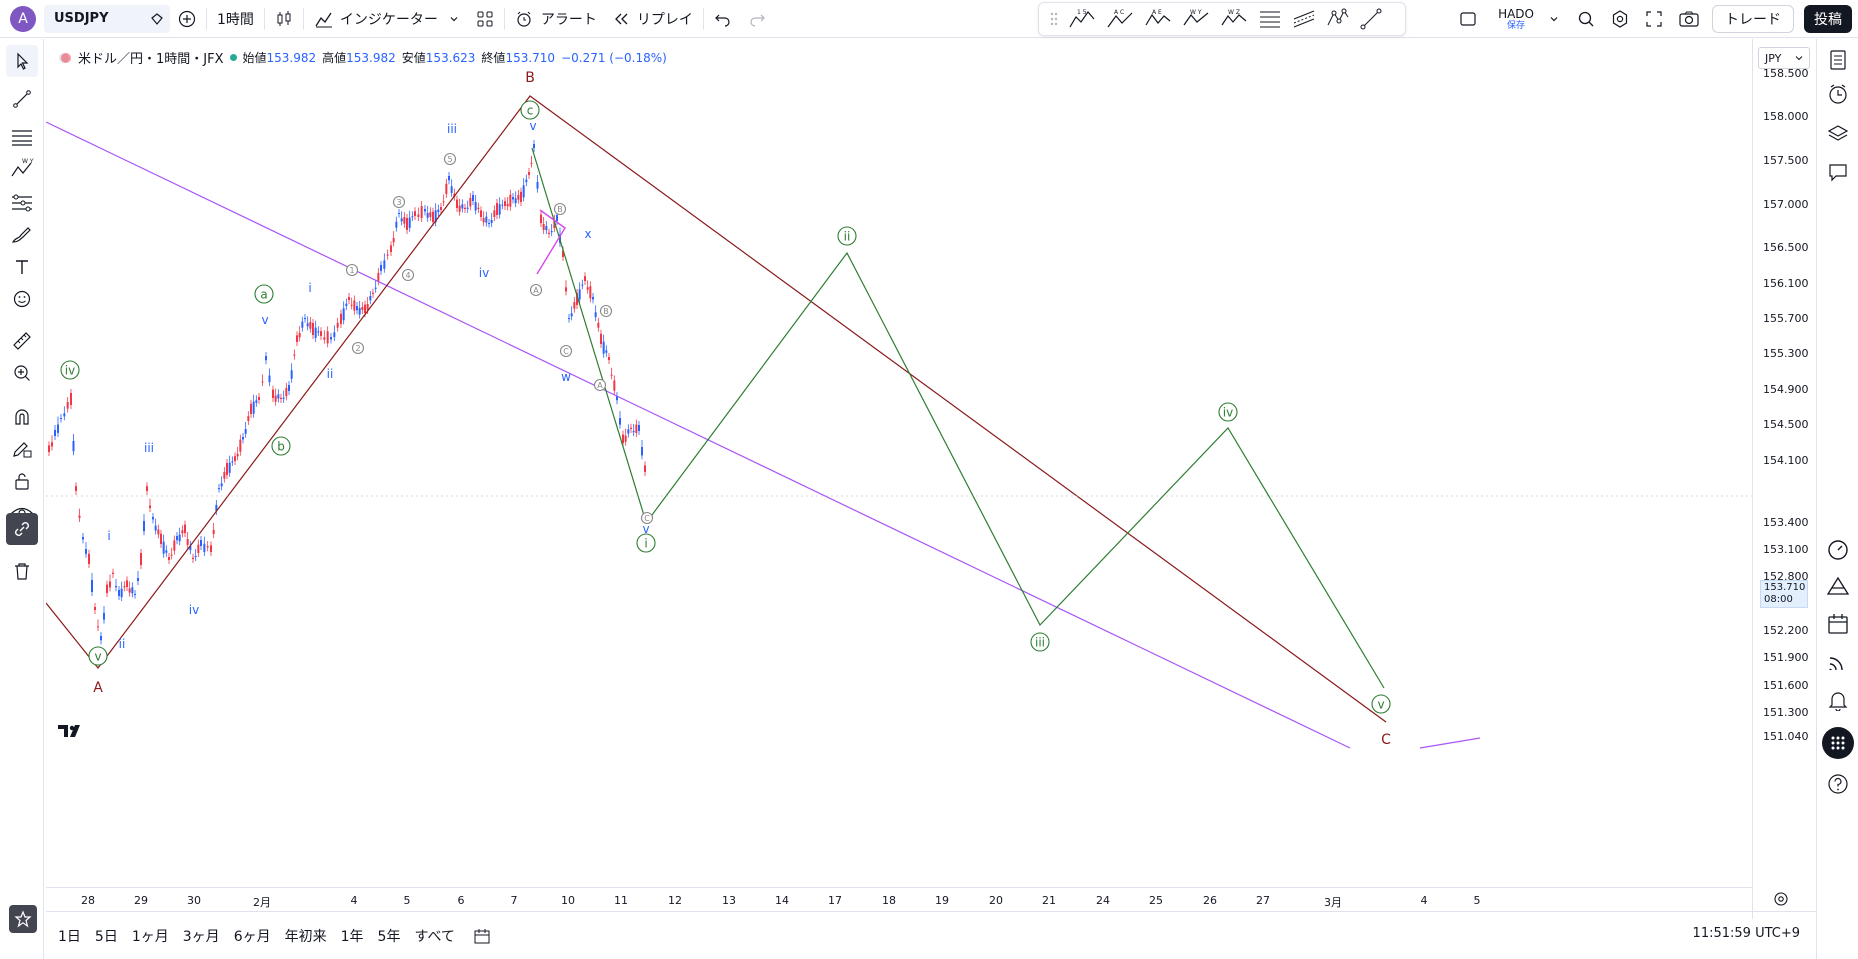  Describe the element at coordinates (252, 936) in the screenshot. I see `range-button: 6ヶ月` at that location.